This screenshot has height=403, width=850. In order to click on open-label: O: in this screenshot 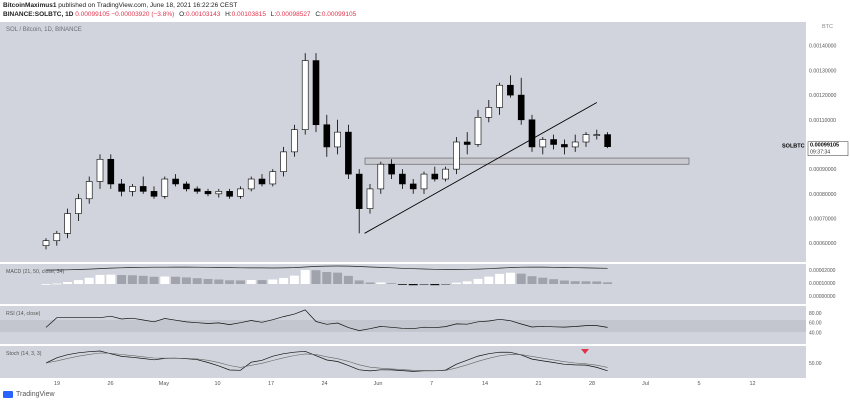, I will do `click(182, 14)`.